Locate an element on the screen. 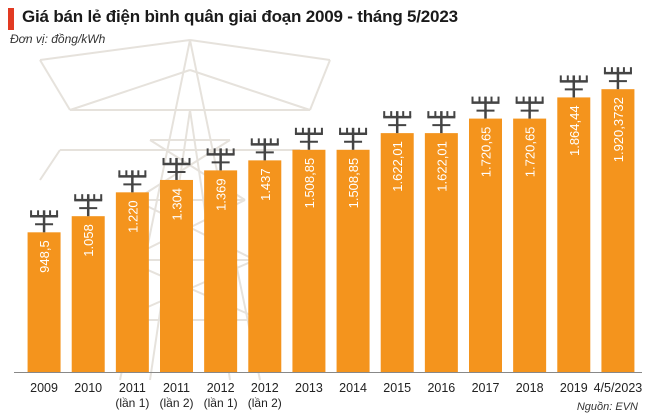  unit-label: Đơn vị: đồng/kWh is located at coordinates (58, 39).